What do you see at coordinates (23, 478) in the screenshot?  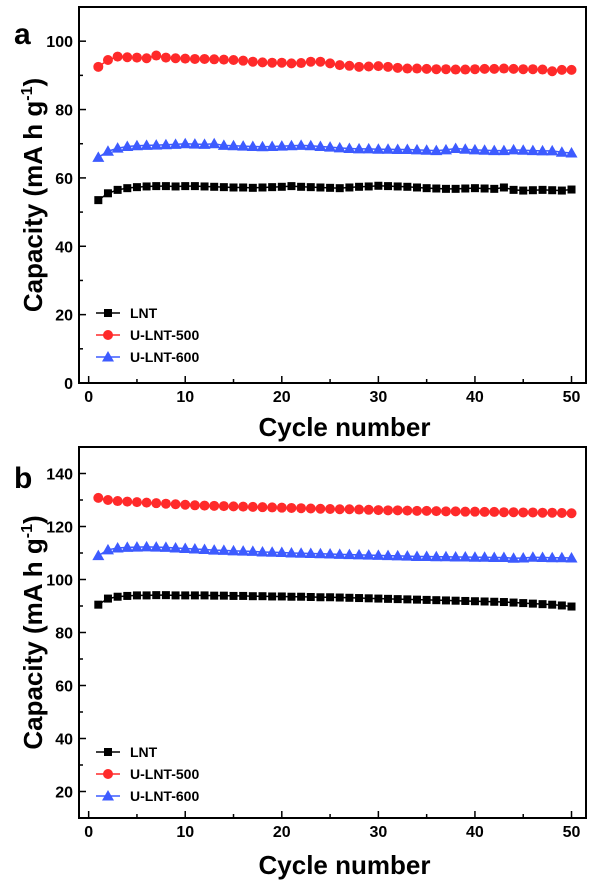 I see `panel-label: b` at bounding box center [23, 478].